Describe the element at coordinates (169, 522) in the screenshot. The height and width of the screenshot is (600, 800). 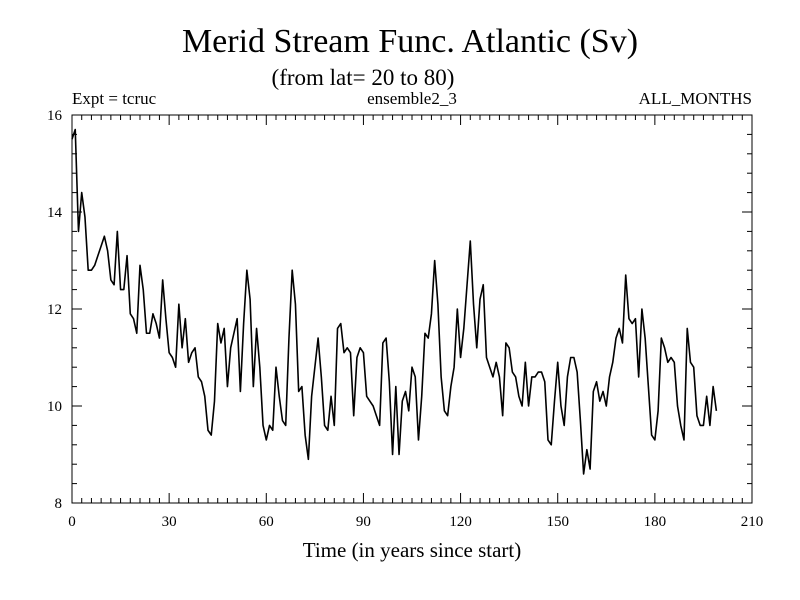
I see `x-tick-label: 30` at that location.